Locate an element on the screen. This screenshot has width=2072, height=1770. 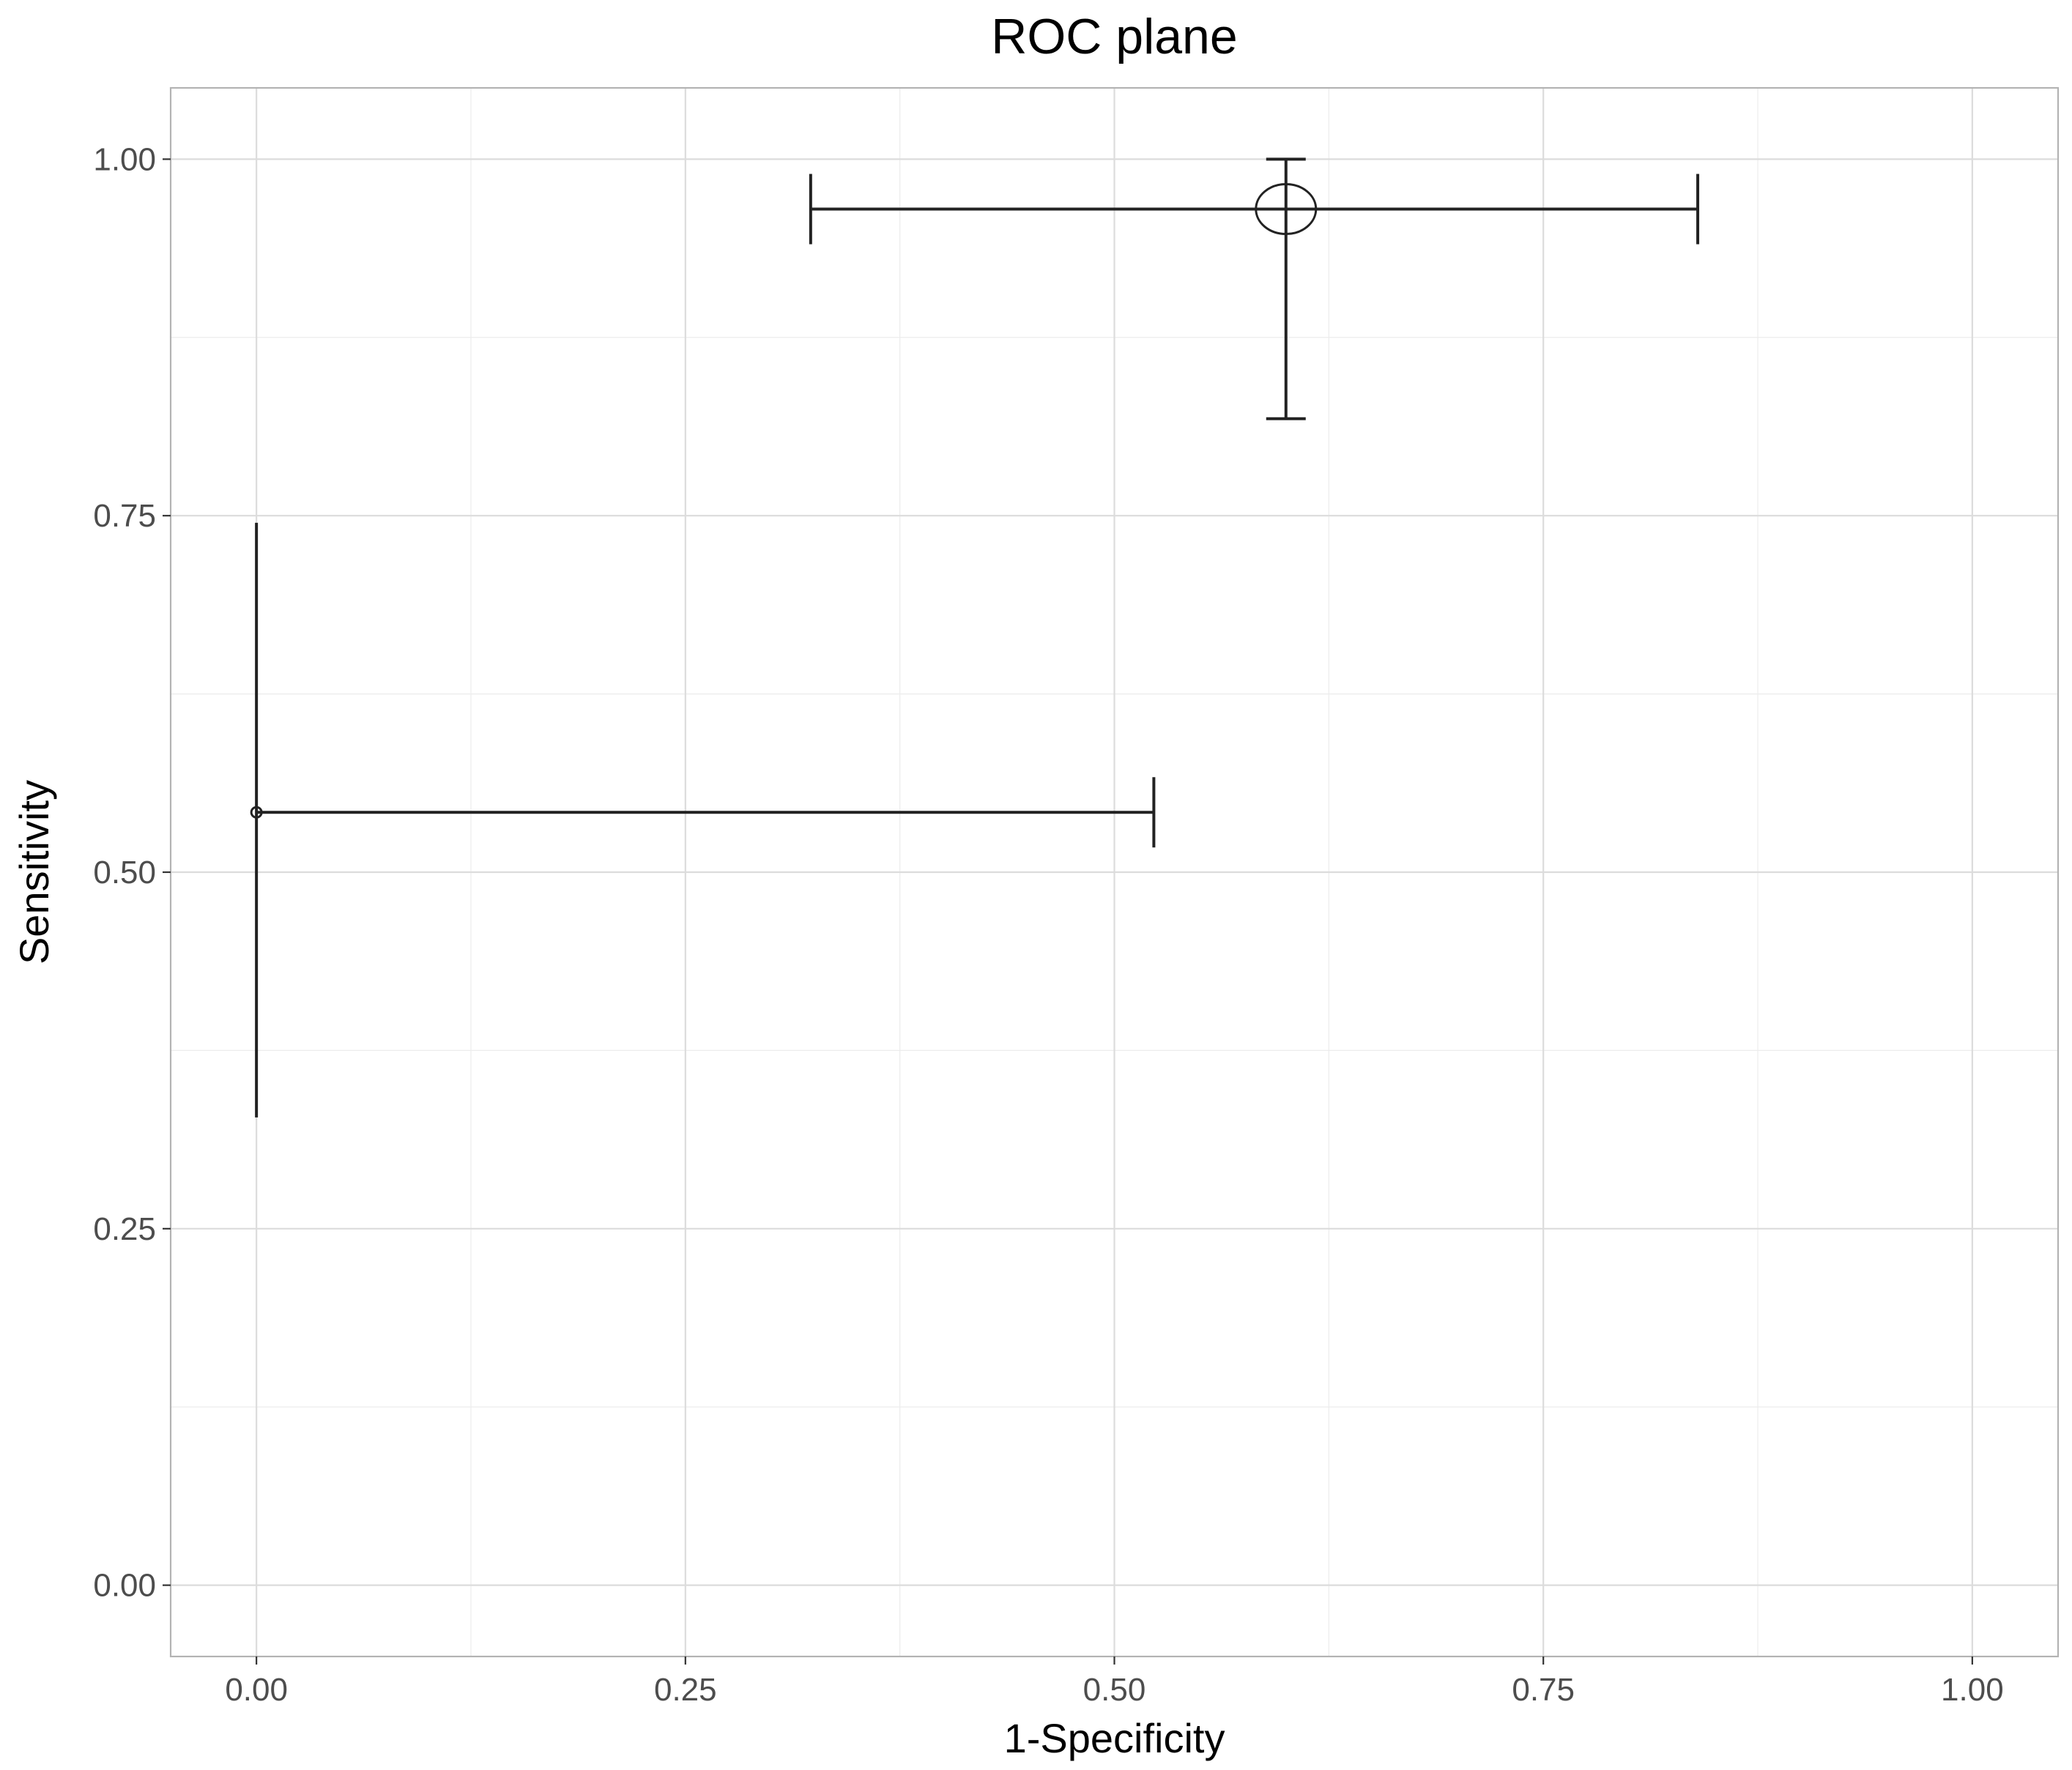
y-tick-label: 1.00 is located at coordinates (124, 159).